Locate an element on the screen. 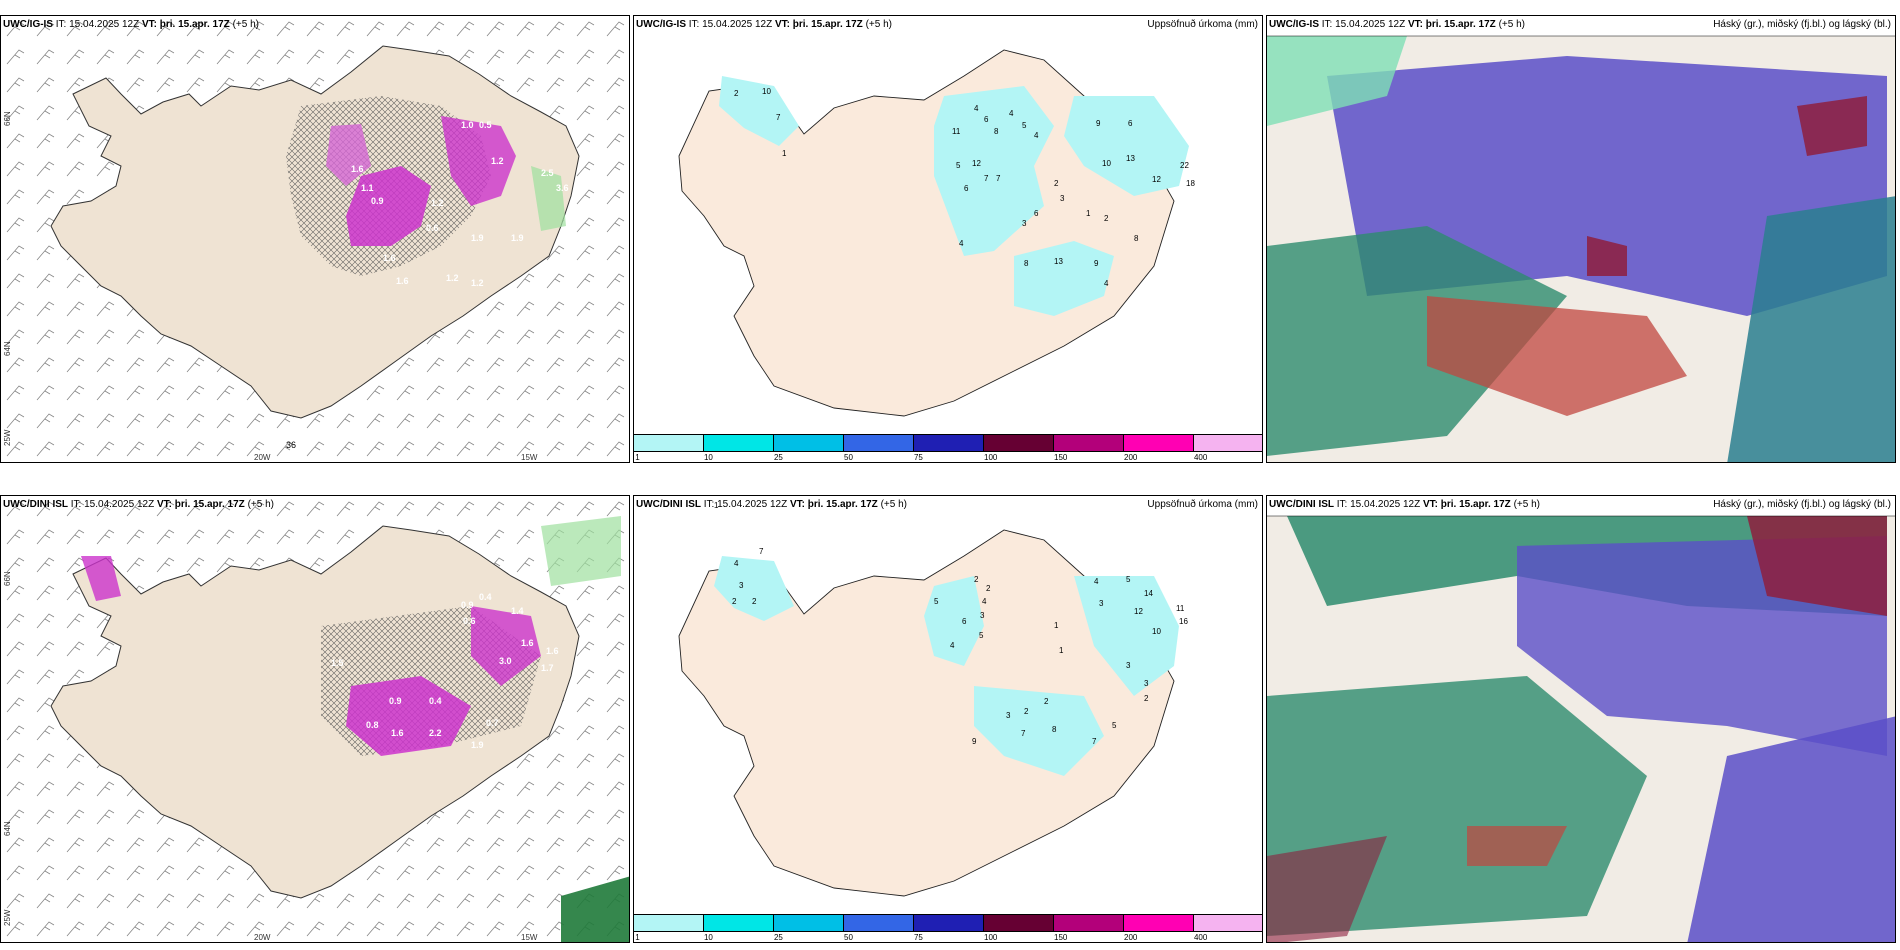 This screenshot has width=1900, height=950. svg-text: 0.6 is located at coordinates (469, 621).